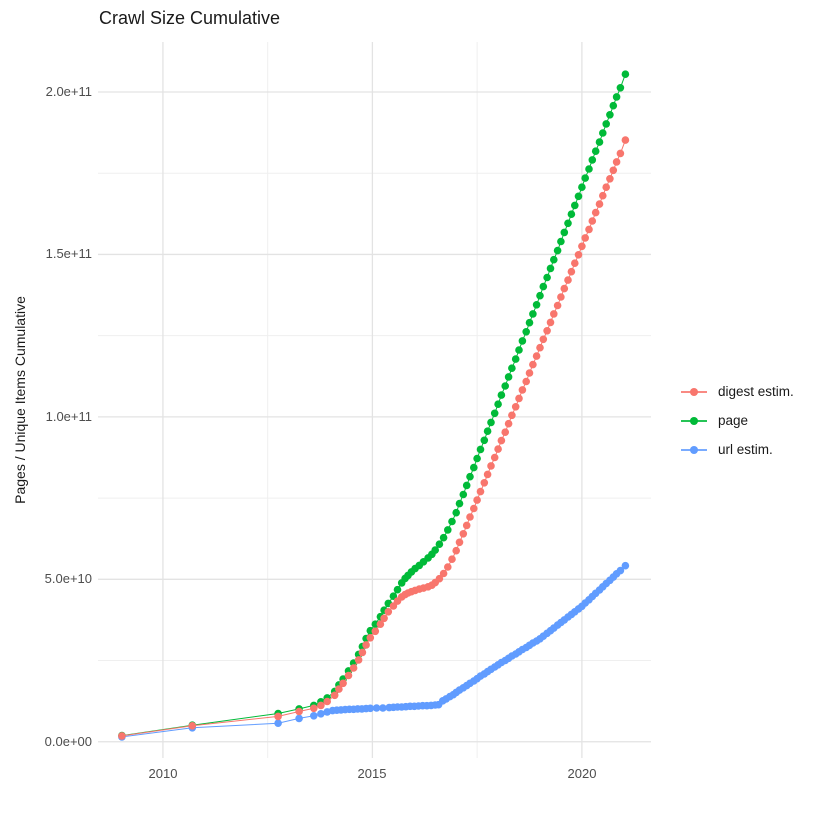 Image resolution: width=826 pixels, height=827 pixels. I want to click on legend-label: digest estim., so click(756, 391).